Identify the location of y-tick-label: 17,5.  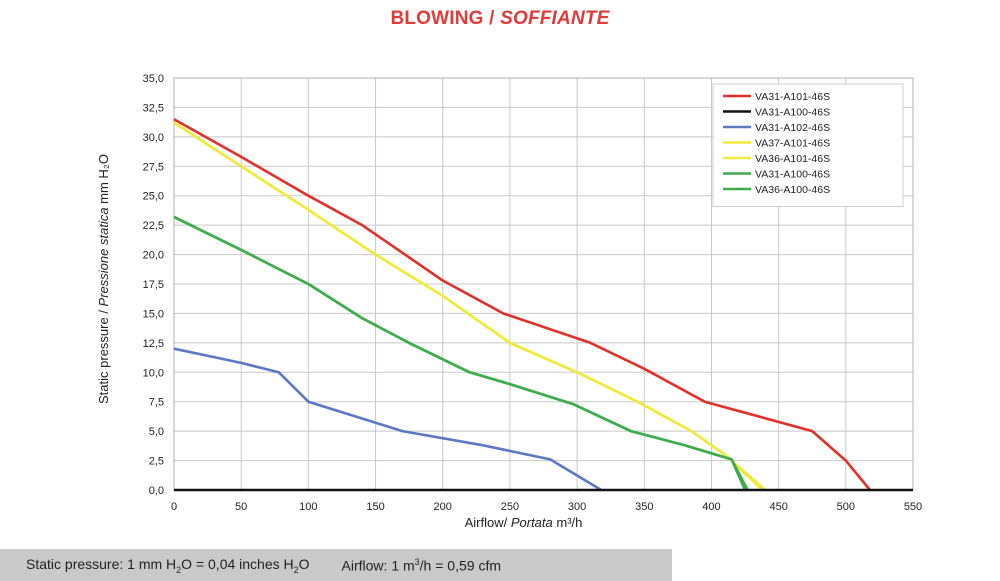
(153, 285).